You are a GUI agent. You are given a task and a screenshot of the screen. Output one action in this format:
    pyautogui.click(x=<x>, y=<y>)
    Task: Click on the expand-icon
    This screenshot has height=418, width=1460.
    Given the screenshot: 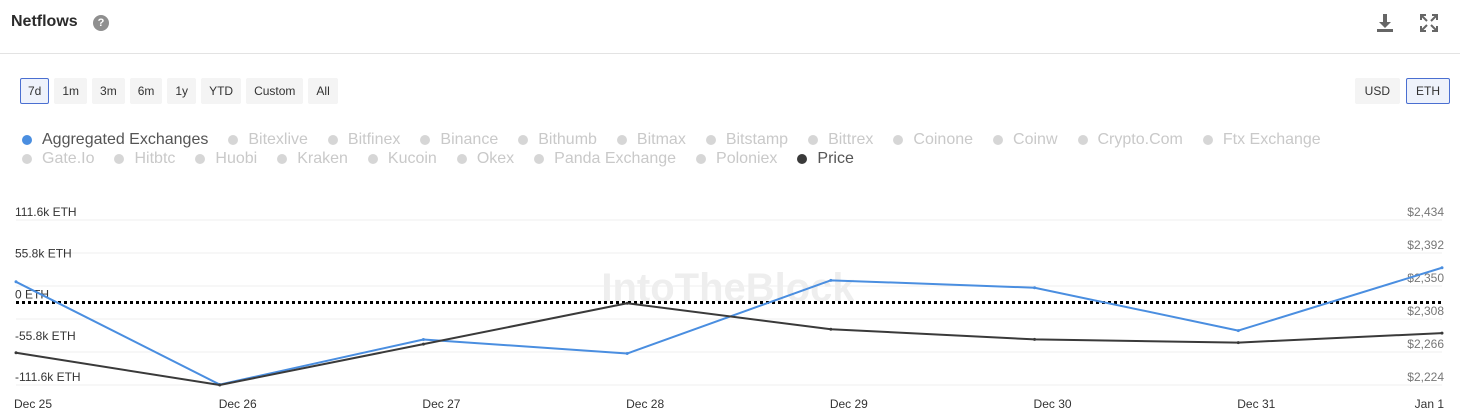 What is the action you would take?
    pyautogui.click(x=1429, y=23)
    